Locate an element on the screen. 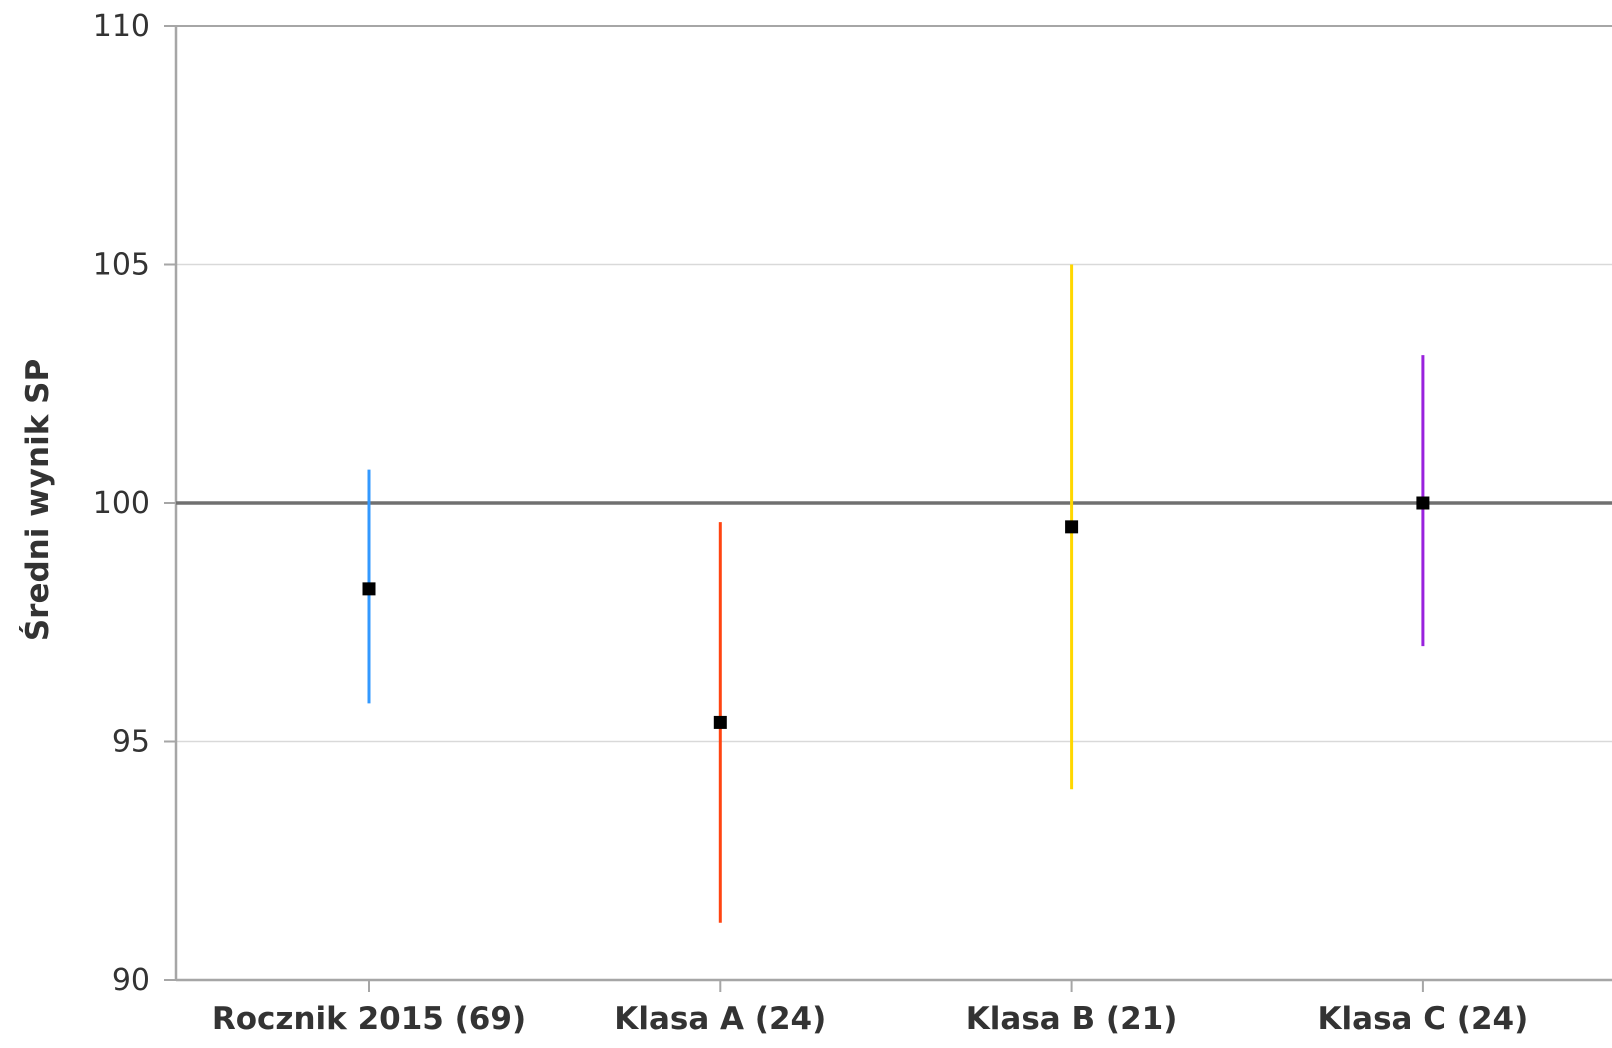 The image size is (1612, 1048). y-tick-label: 110 is located at coordinates (121, 26).